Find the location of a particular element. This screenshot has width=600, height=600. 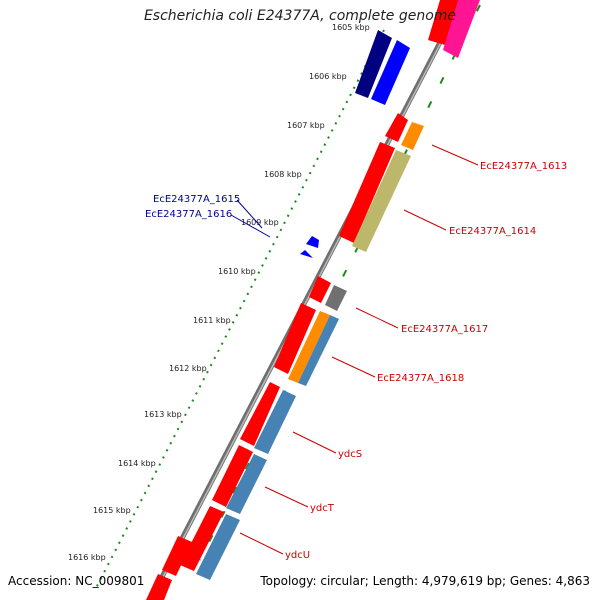

gene-arrow-red-bottom-b is located at coordinates (159, 587).